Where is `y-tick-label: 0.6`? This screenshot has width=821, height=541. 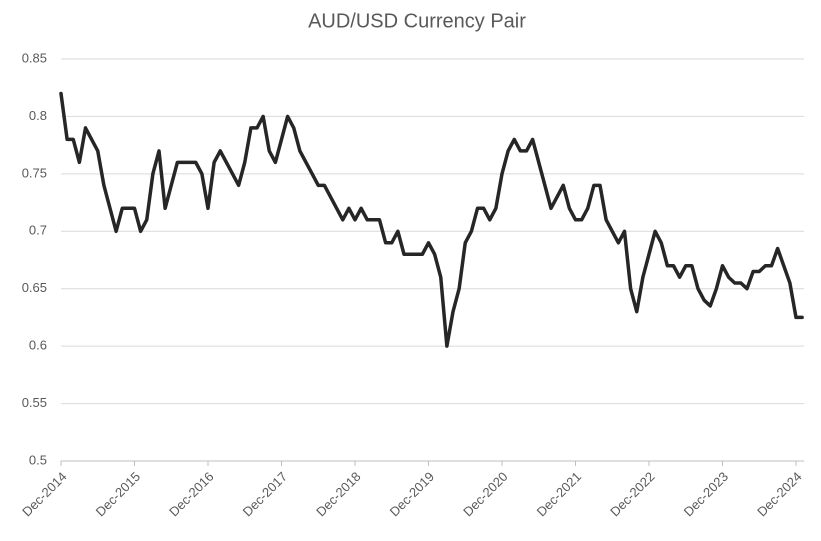 y-tick-label: 0.6 is located at coordinates (38, 345).